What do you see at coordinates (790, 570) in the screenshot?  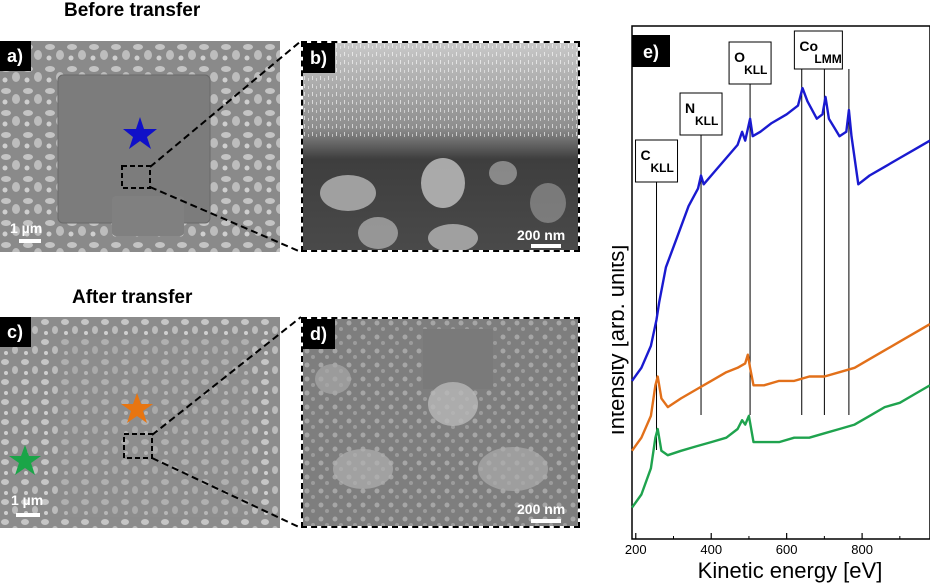 I see `x-axis-label: Kinetic energy [eV]` at bounding box center [790, 570].